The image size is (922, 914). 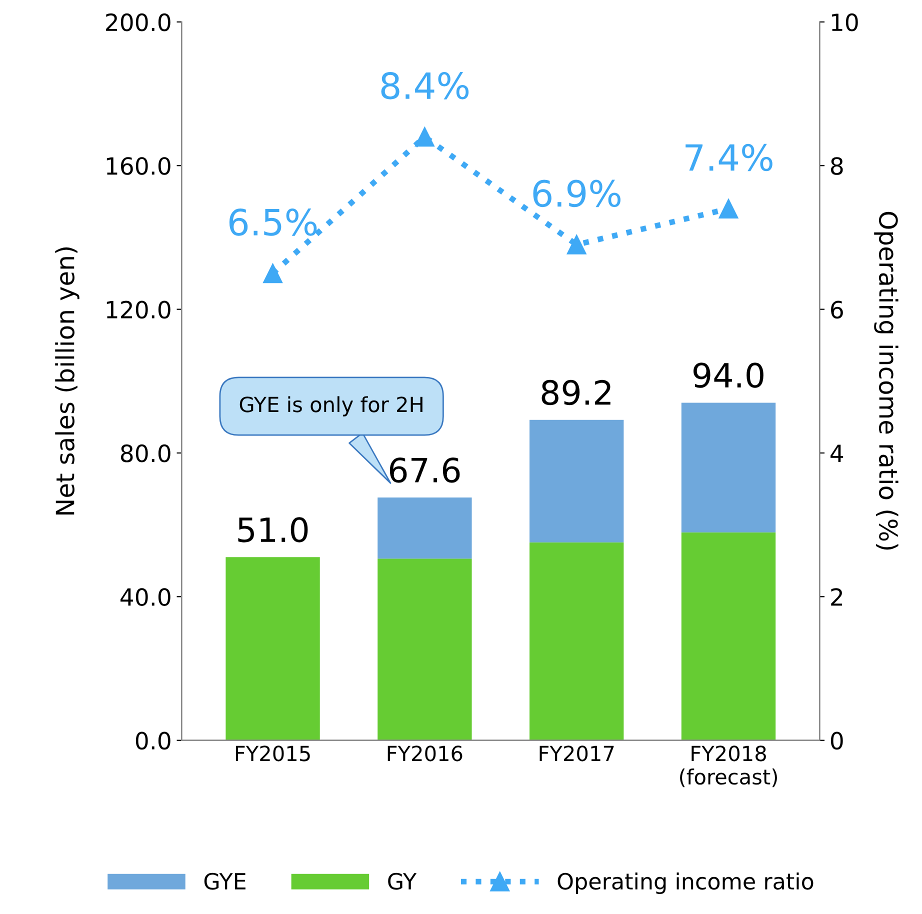 What do you see at coordinates (836, 741) in the screenshot?
I see `y2-tick-label: 0` at bounding box center [836, 741].